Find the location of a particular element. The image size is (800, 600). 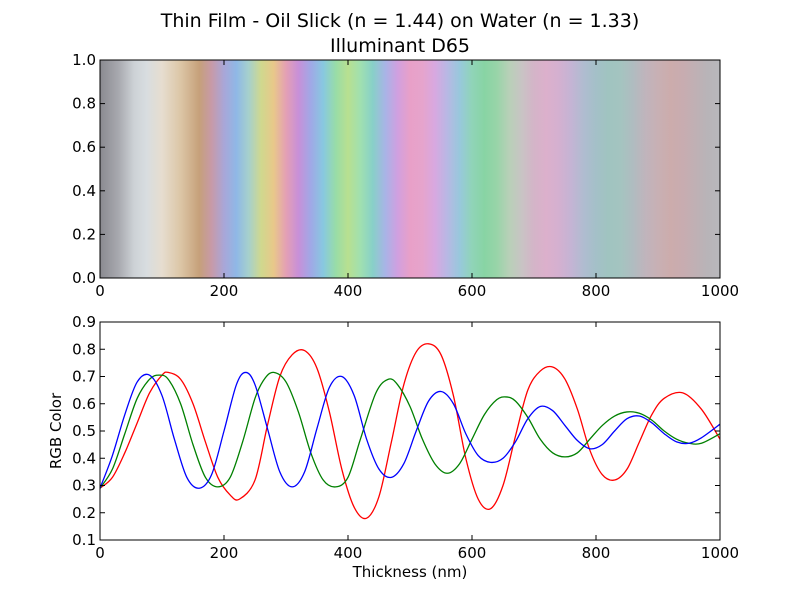

bottom-x-tick-label: 0 is located at coordinates (100, 553).